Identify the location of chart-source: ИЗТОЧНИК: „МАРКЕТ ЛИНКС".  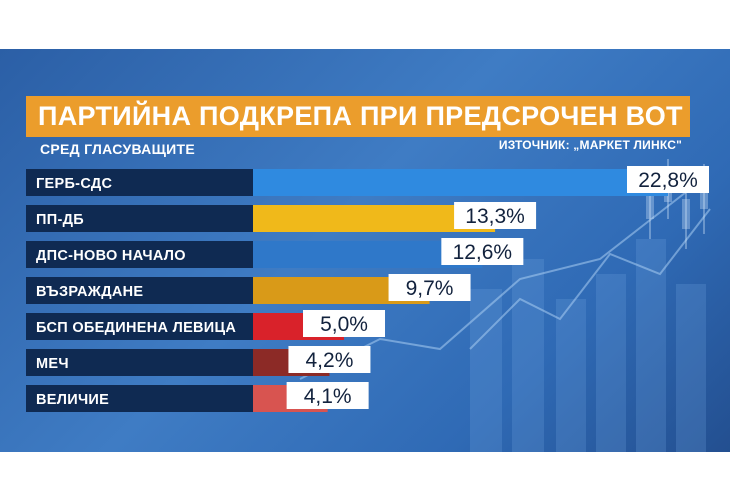
(590, 145).